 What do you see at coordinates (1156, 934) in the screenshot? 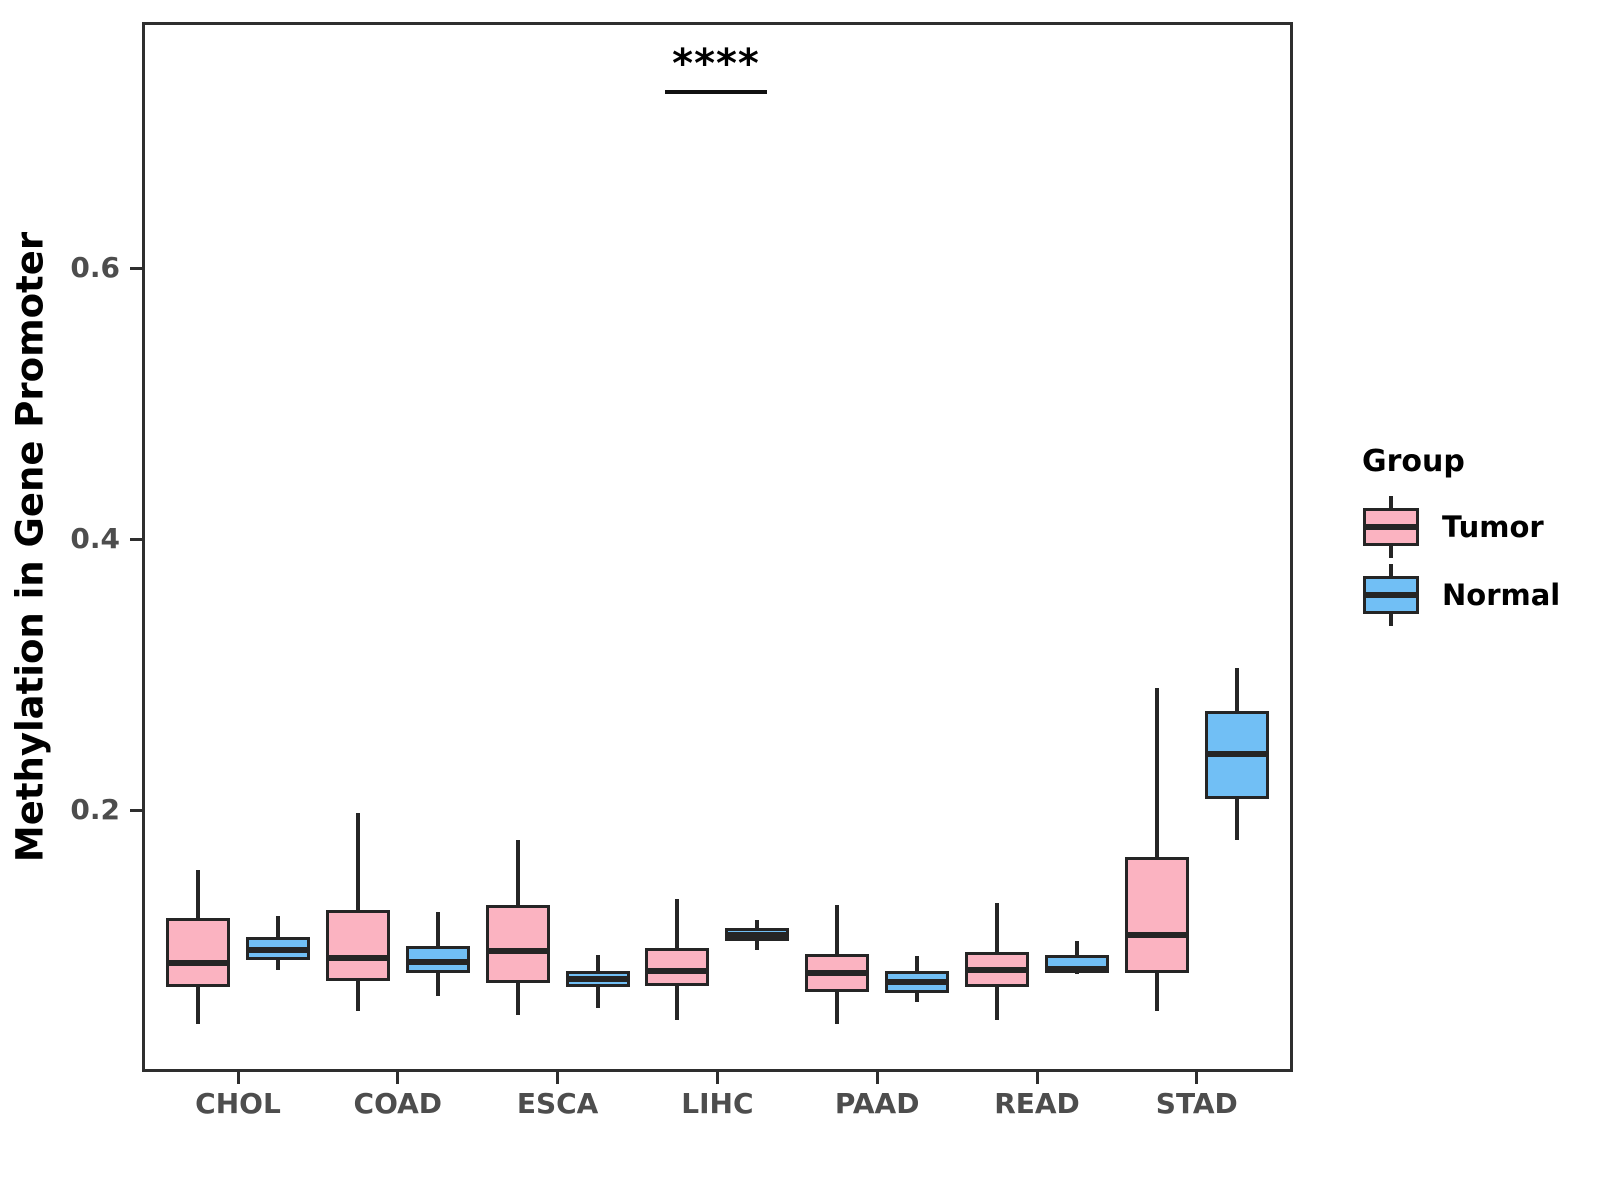
I see `median-stad-tumor` at bounding box center [1156, 934].